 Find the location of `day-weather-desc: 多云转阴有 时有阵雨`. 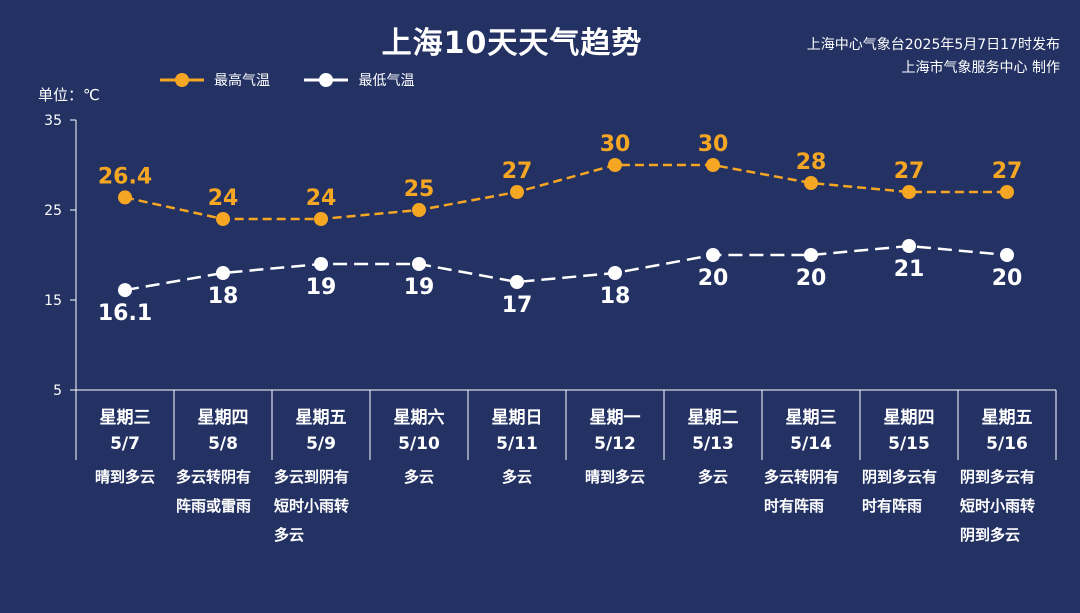

day-weather-desc: 多云转阴有 时有阵雨 is located at coordinates (802, 491).